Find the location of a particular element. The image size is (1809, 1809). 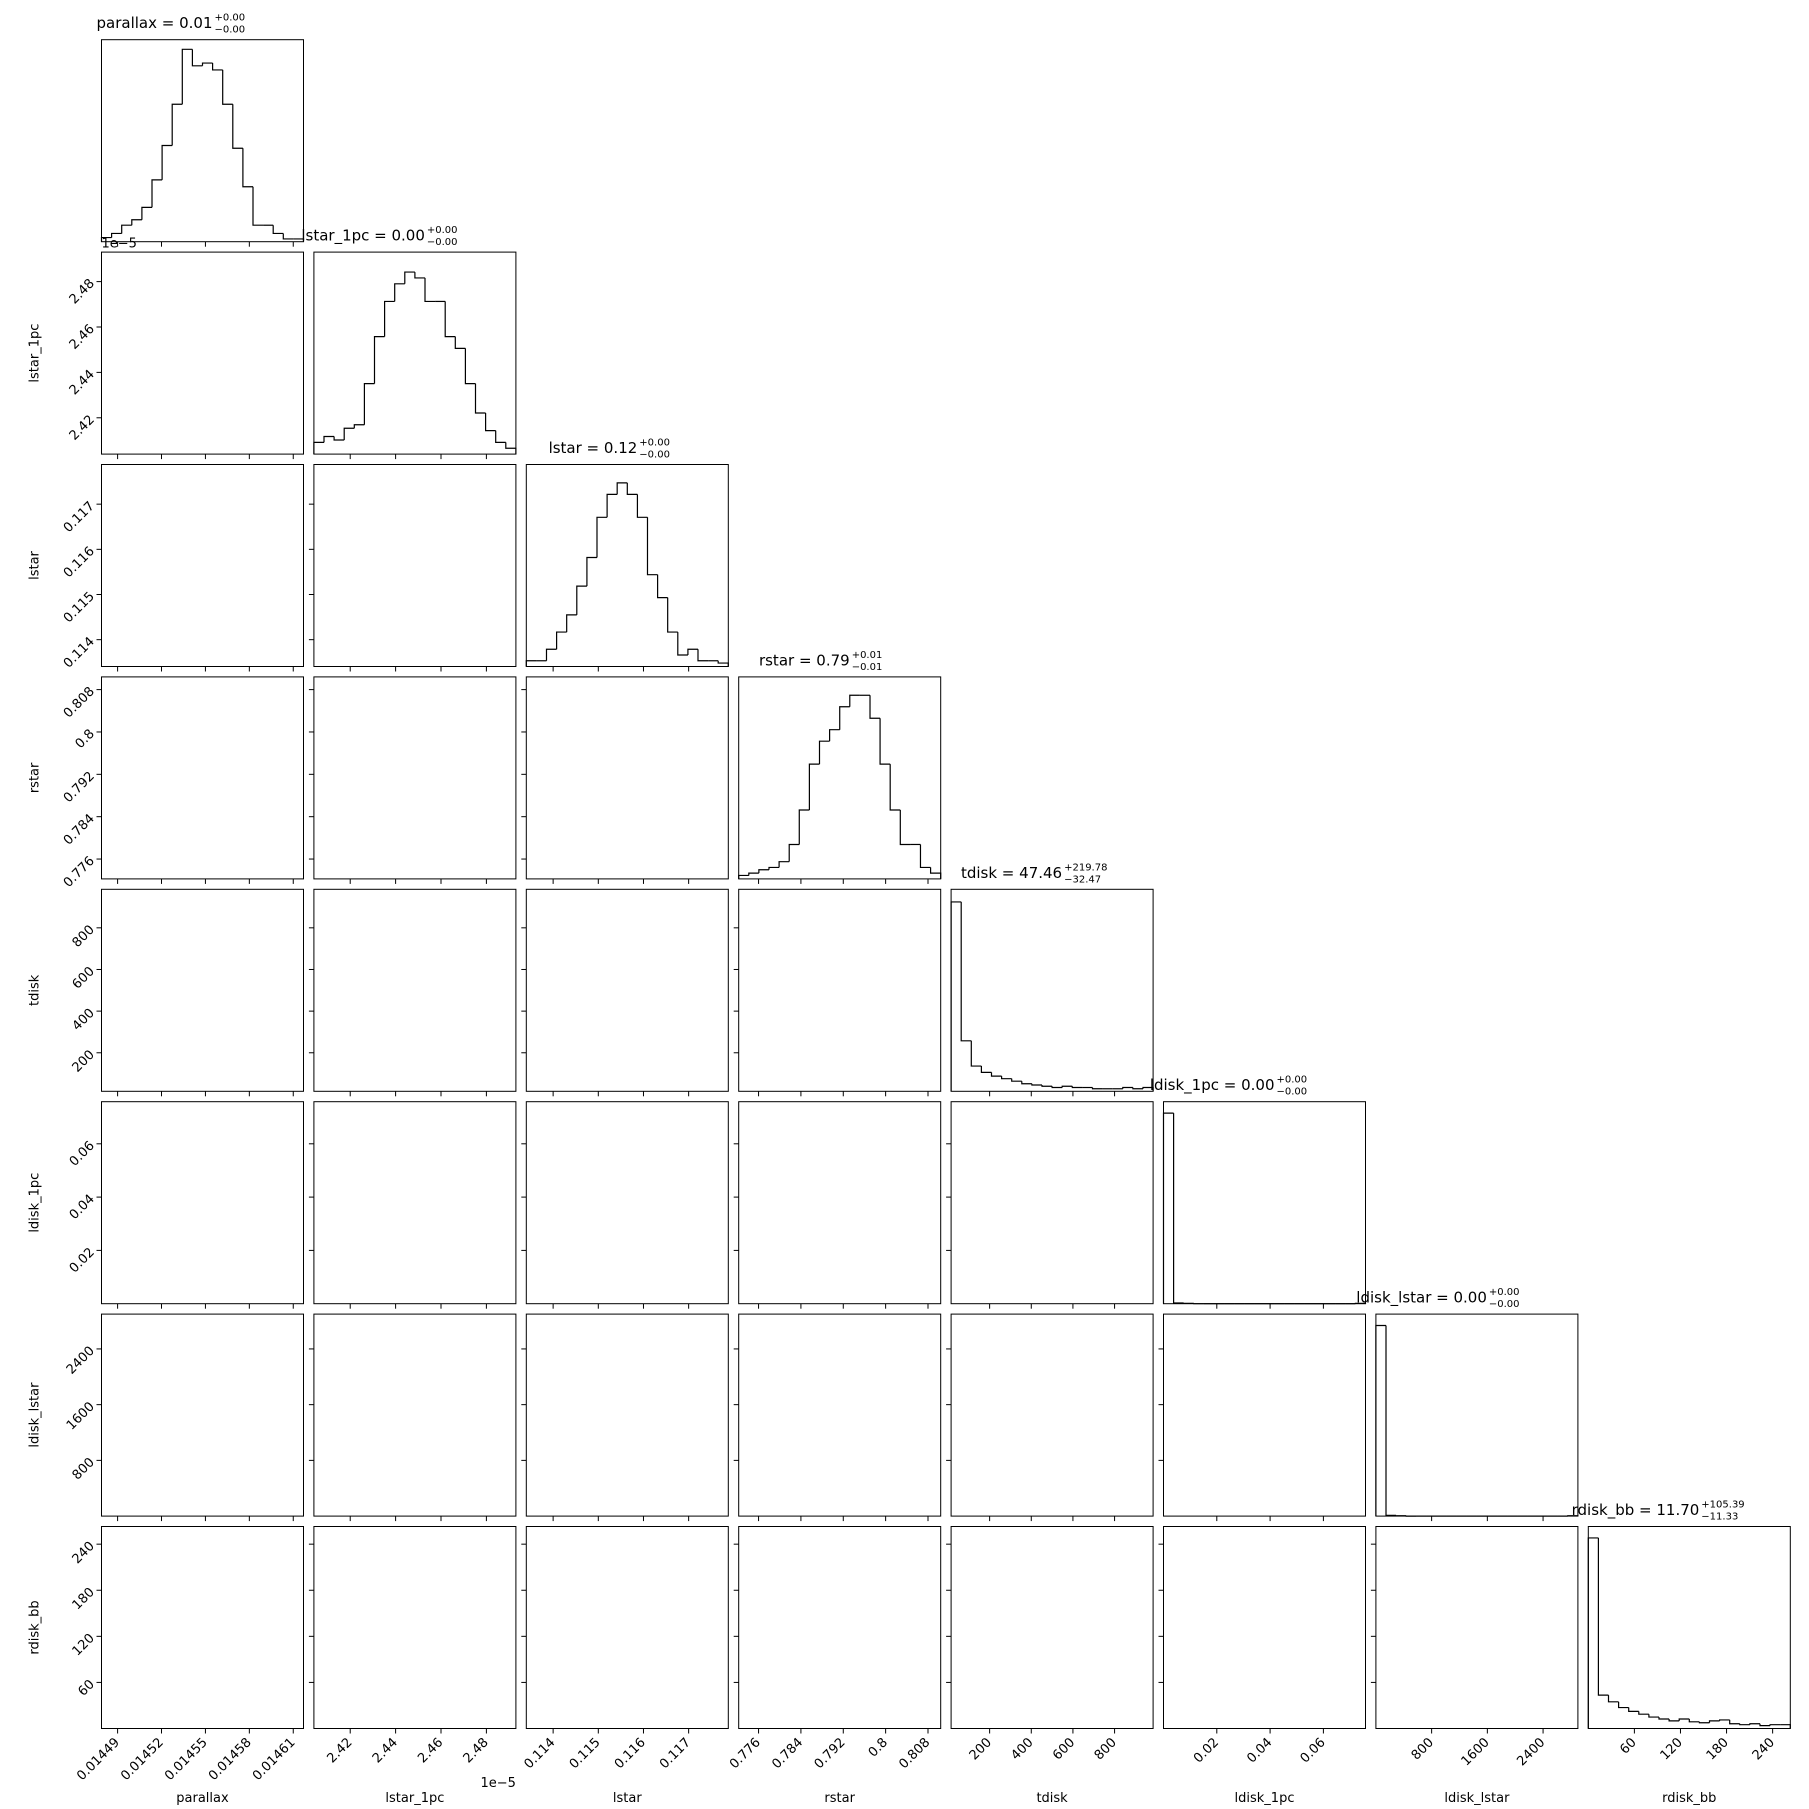

y-tick-label: 180 is located at coordinates (84, 1599).